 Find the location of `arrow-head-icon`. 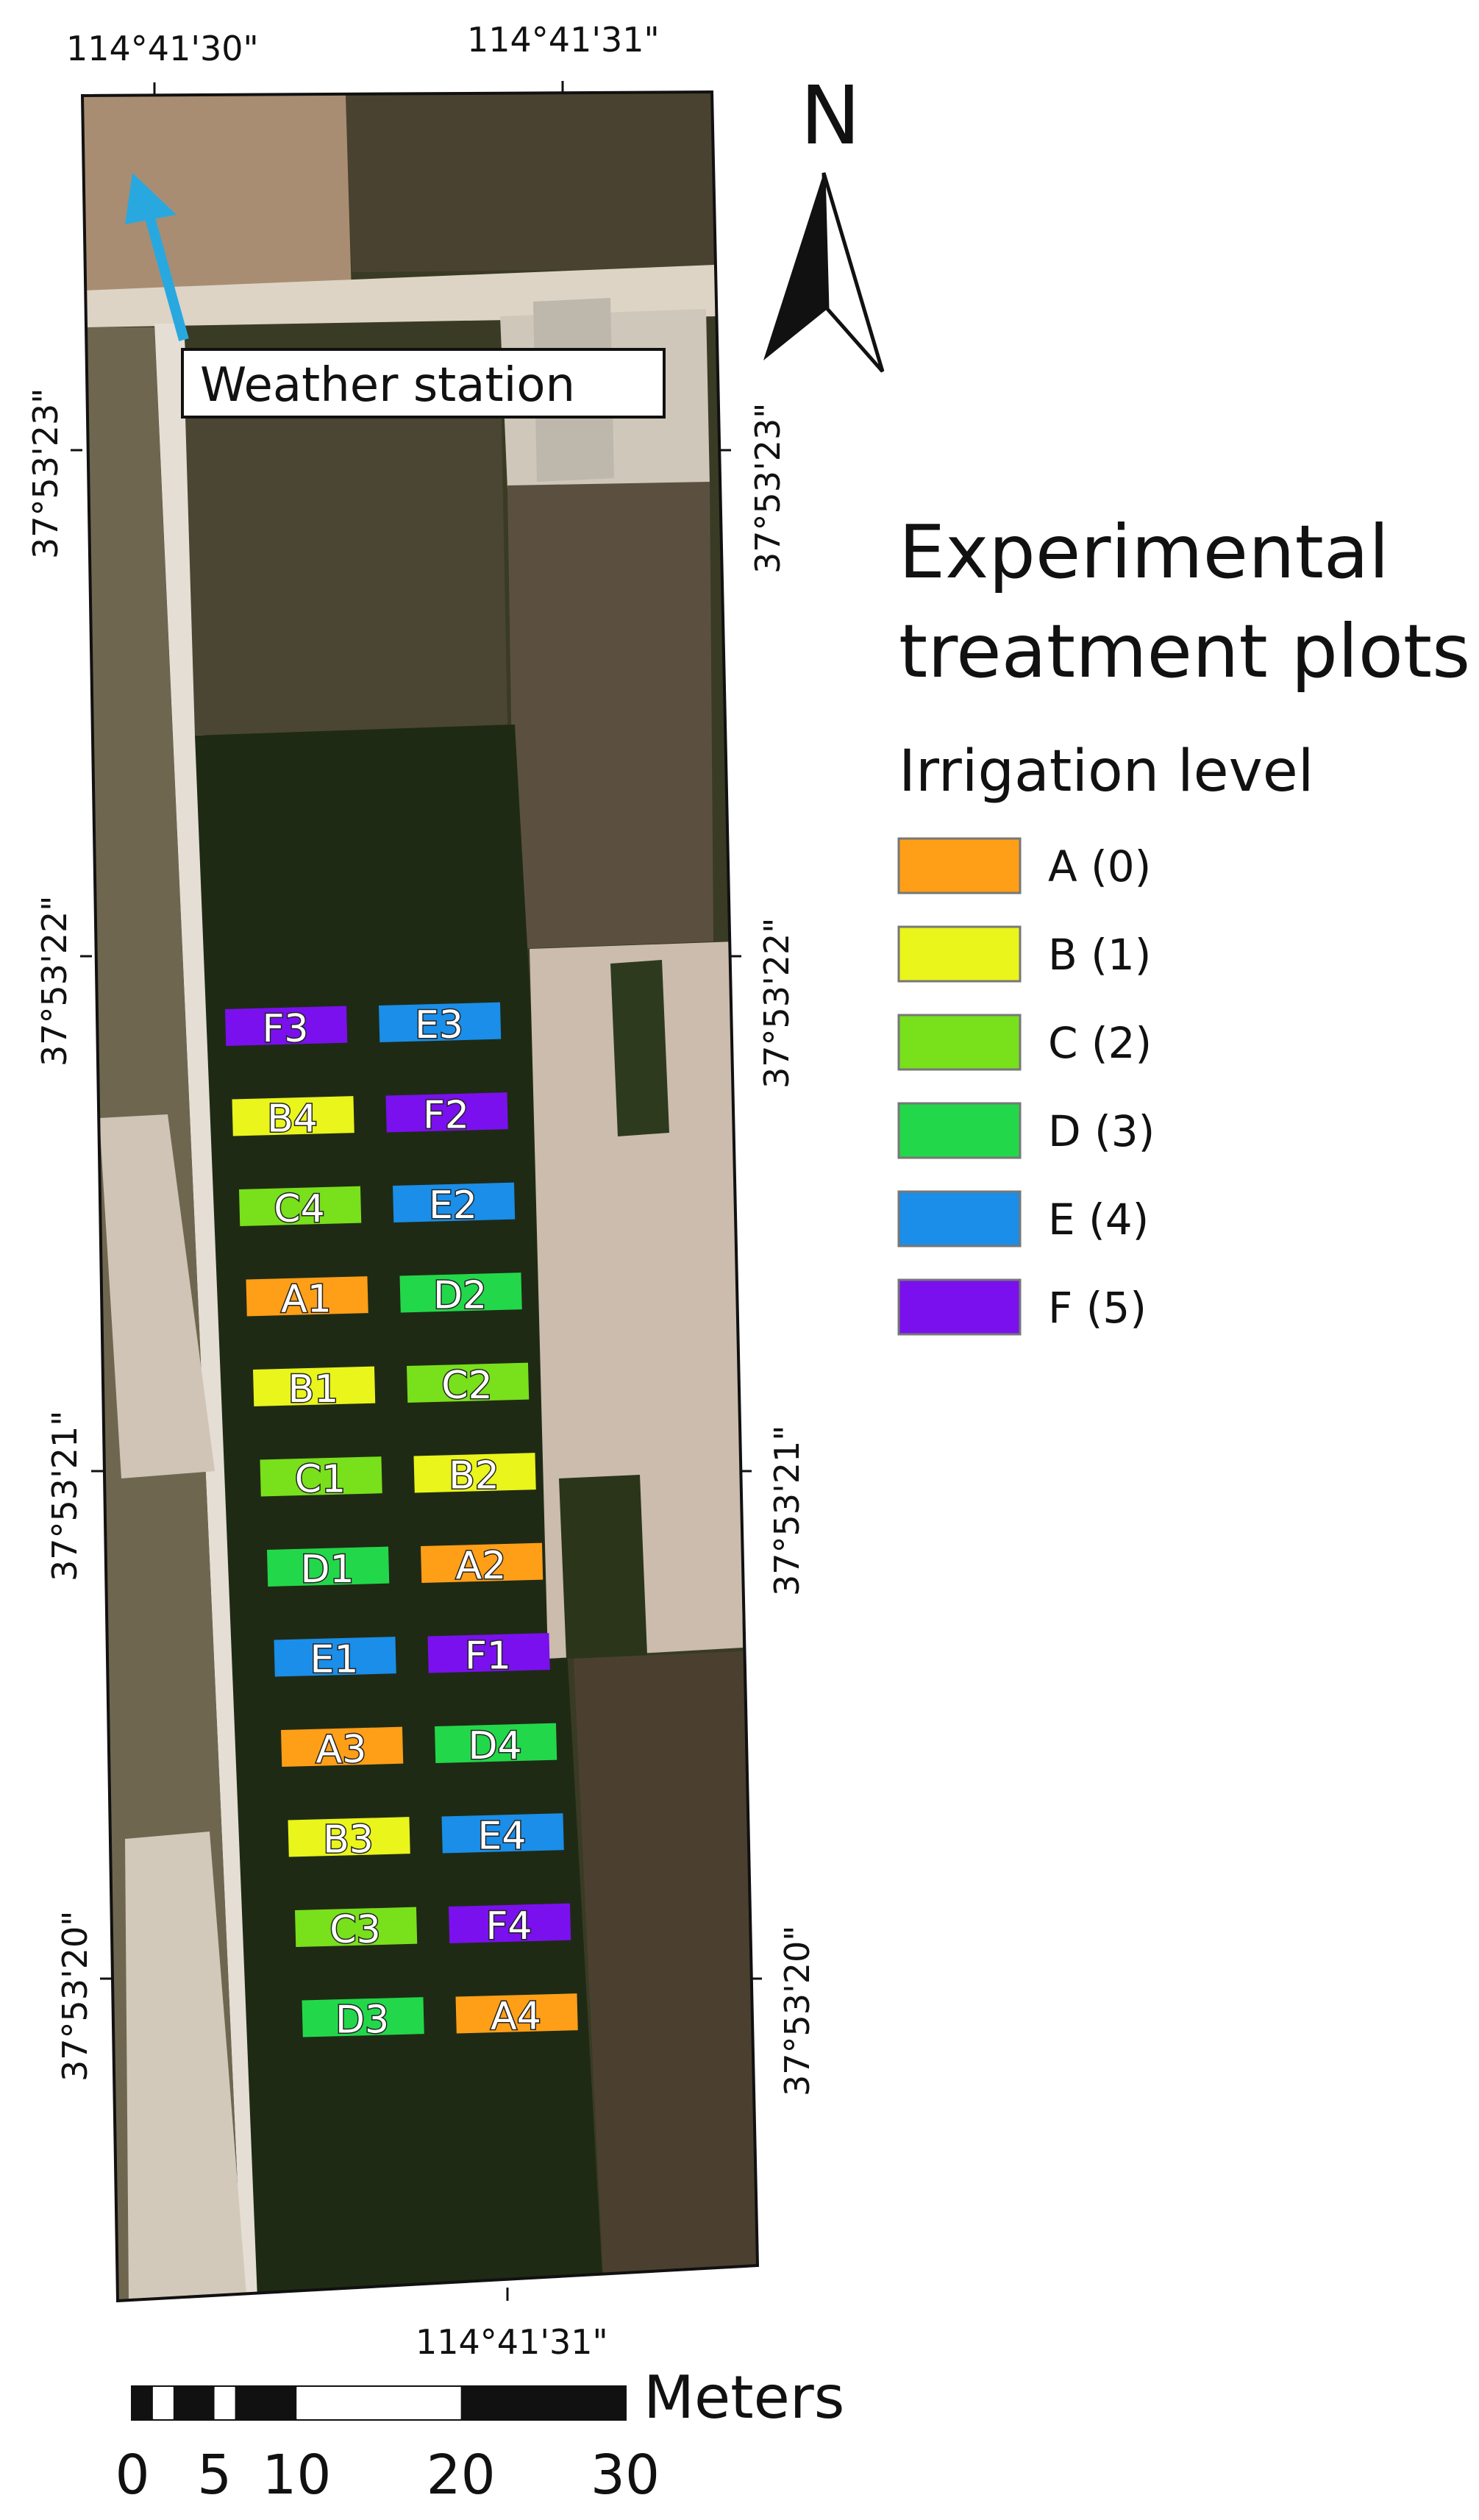

arrow-head-icon is located at coordinates (151, 199).